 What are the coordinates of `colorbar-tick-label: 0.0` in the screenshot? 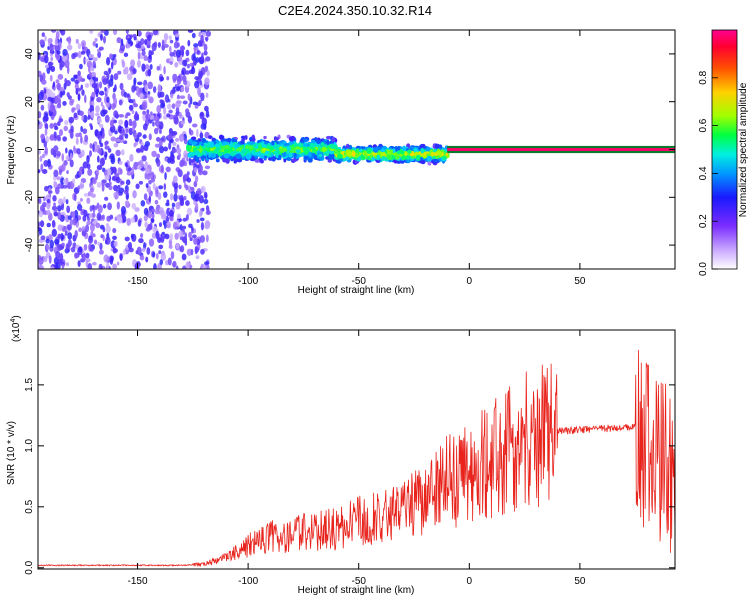 It's located at (703, 269).